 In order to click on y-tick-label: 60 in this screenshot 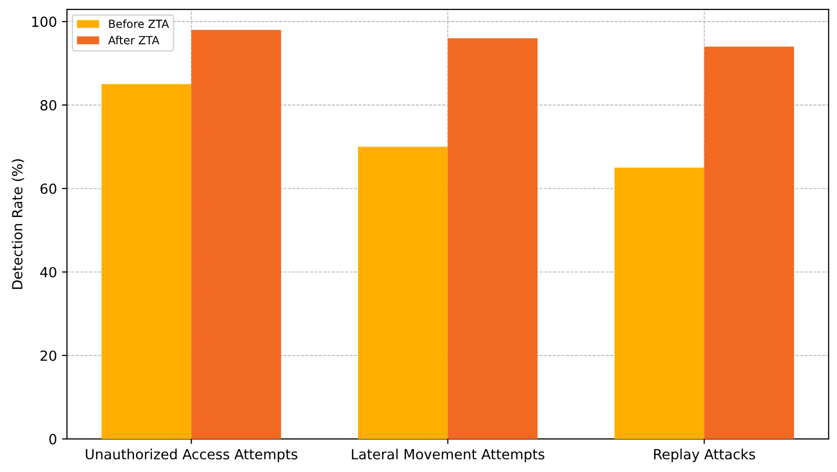, I will do `click(48, 188)`.